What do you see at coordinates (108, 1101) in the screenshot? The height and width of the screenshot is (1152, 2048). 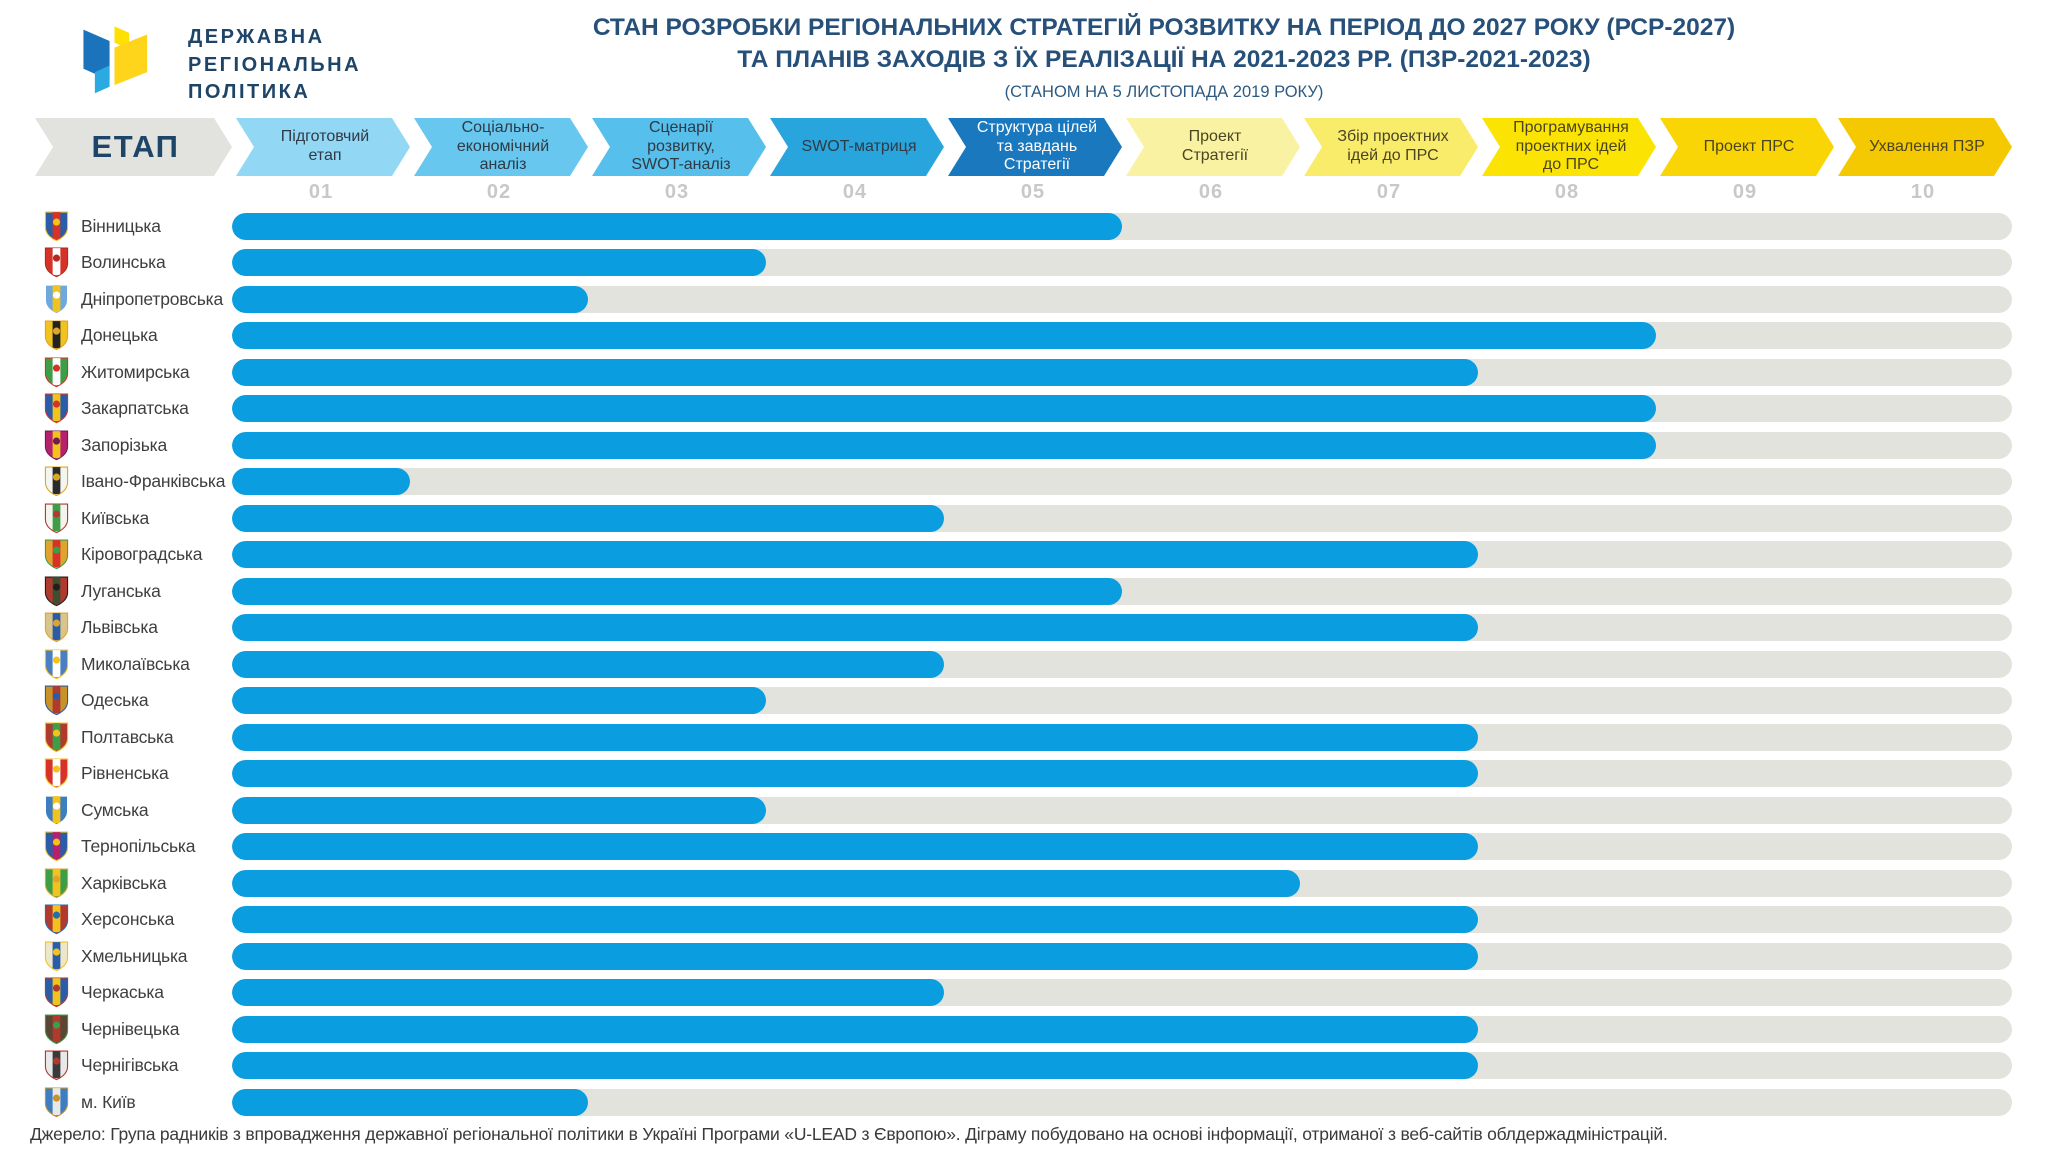 I see `region-name: м. Київ` at bounding box center [108, 1101].